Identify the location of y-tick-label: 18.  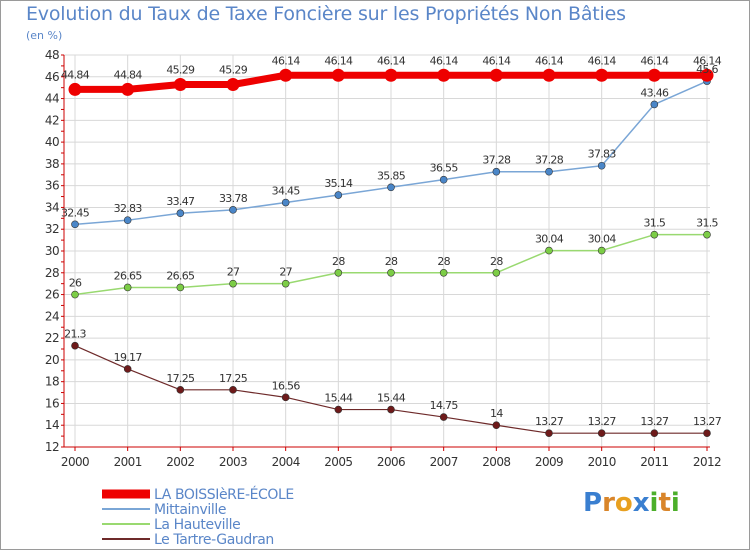
(52, 382).